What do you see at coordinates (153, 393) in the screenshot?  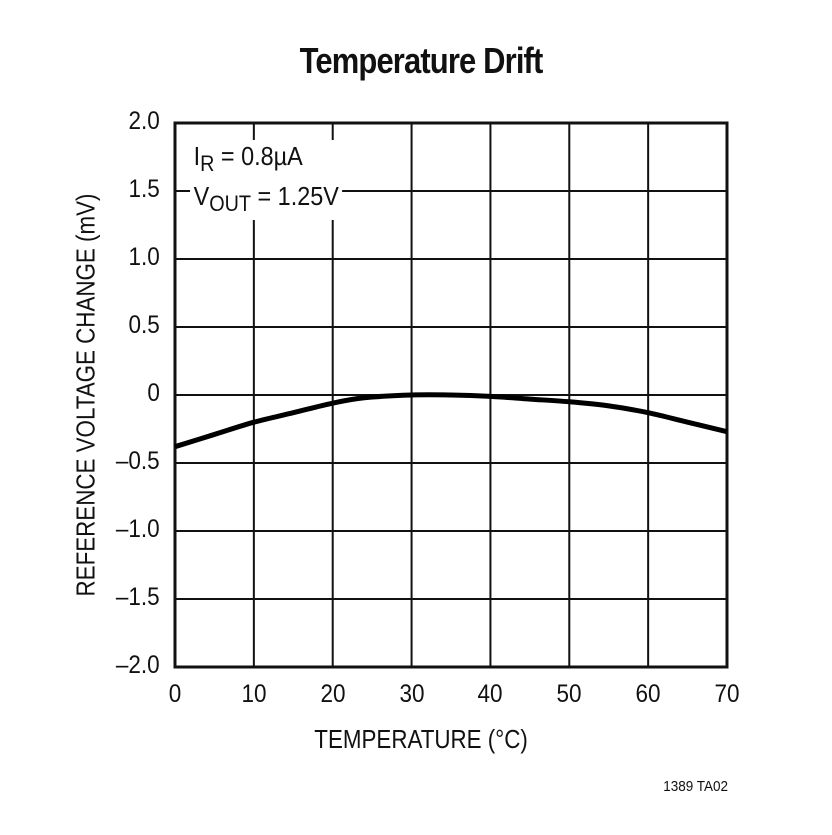 I see `y-tick-label: 0` at bounding box center [153, 393].